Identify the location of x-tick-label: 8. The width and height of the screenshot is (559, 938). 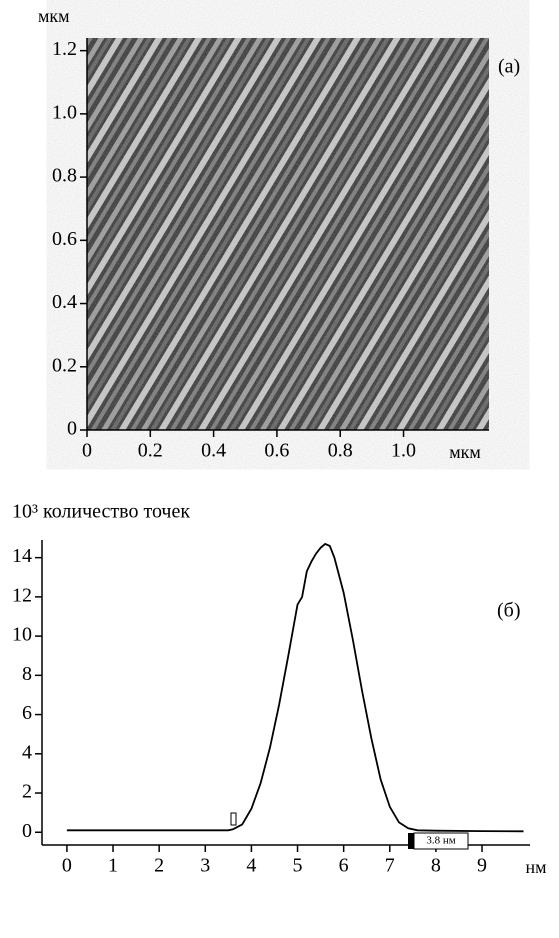
(436, 866).